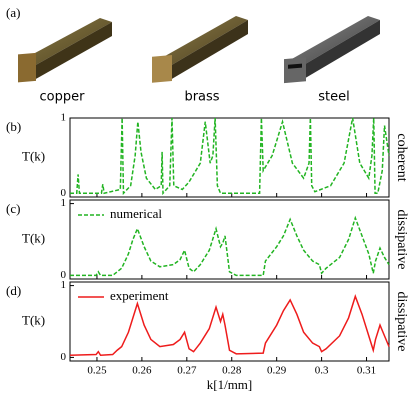 The image size is (415, 400). Describe the element at coordinates (232, 371) in the screenshot. I see `x-tick-label: 0.28` at that location.